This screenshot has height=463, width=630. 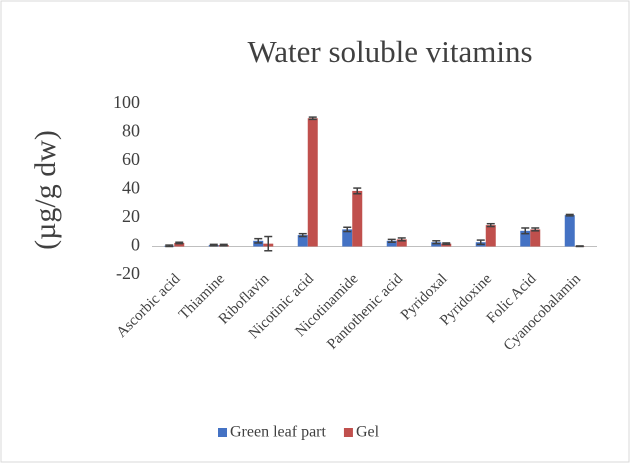 What do you see at coordinates (131, 216) in the screenshot?
I see `y-tick-label: 20` at bounding box center [131, 216].